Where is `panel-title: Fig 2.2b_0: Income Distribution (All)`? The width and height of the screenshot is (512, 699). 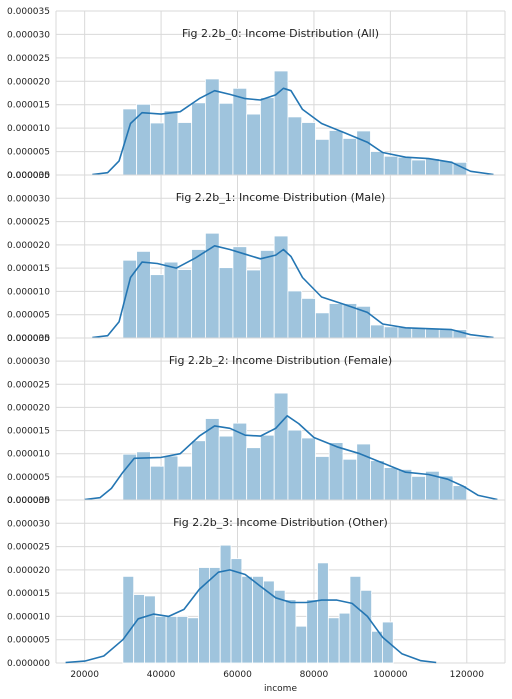
panel-title: Fig 2.2b_0: Income Distribution (All) is located at coordinates (280, 33).